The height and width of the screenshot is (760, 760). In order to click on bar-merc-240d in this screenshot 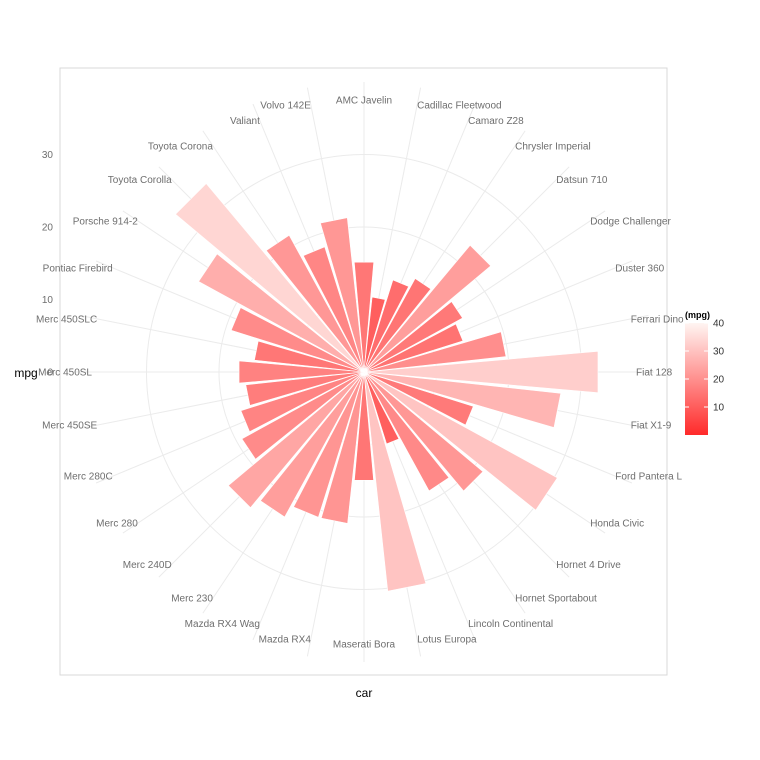, I will do `click(296, 440)`.